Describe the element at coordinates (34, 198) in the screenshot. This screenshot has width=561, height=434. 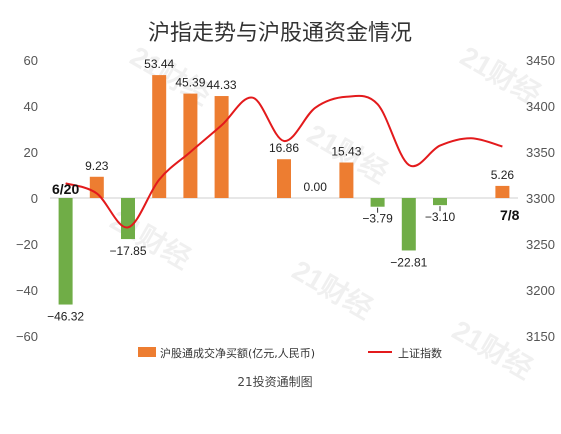
I see `left-axis-tick-label: 0` at that location.